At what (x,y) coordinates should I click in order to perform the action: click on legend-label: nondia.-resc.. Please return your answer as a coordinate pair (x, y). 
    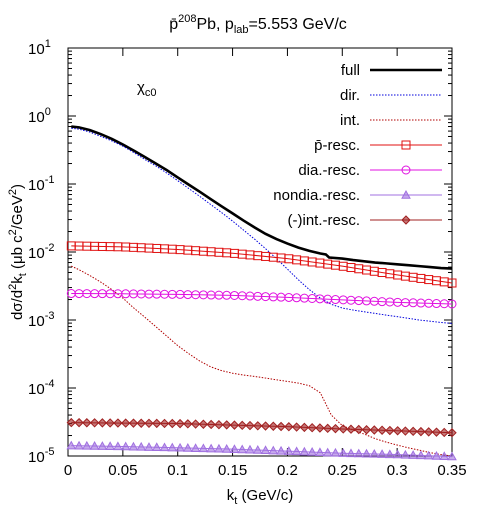
    Looking at the image, I should click on (316, 195).